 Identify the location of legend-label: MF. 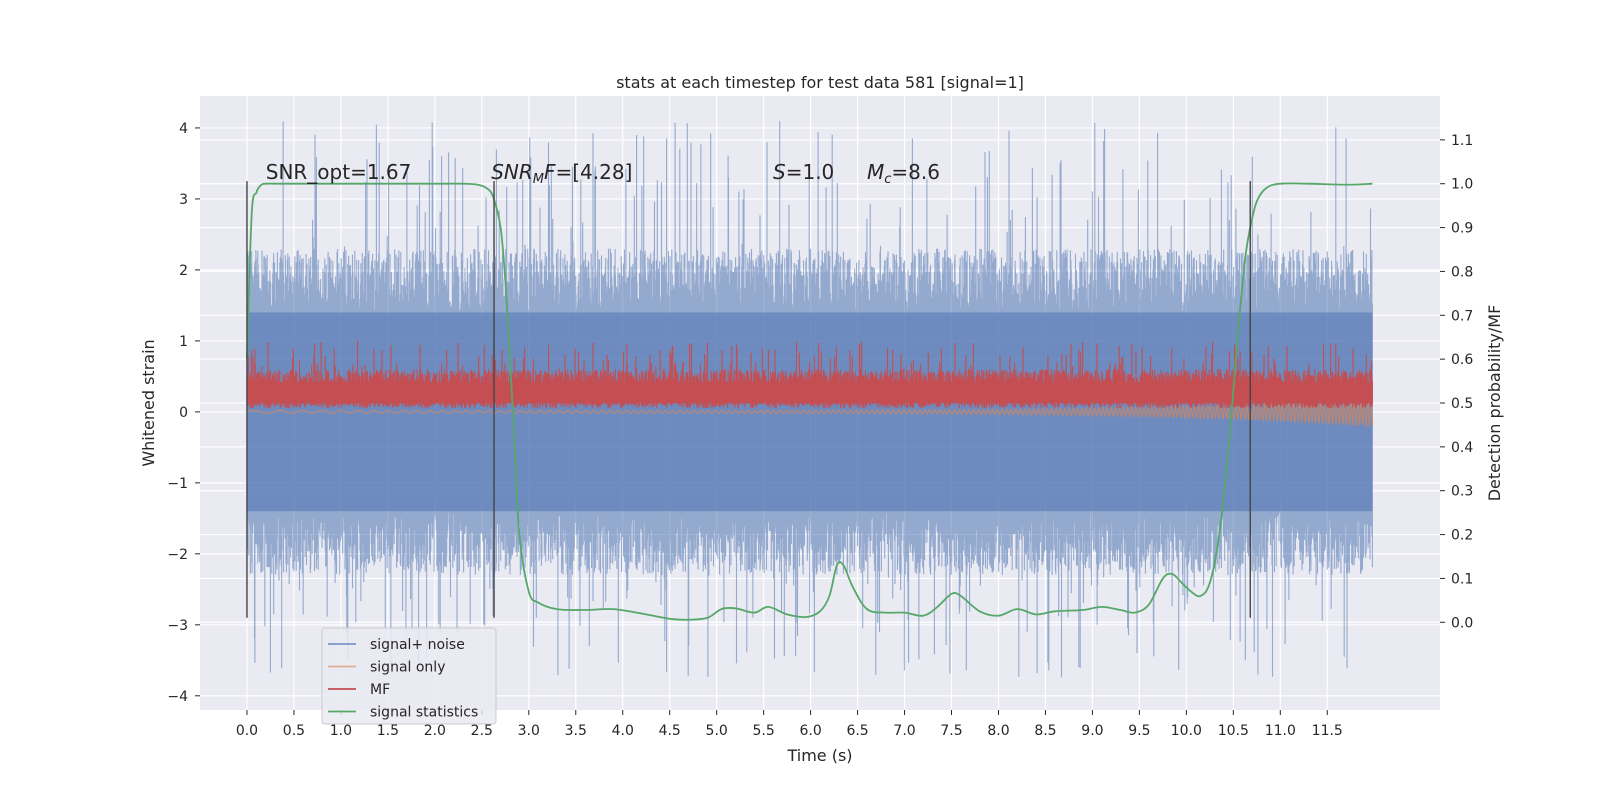
(380, 690).